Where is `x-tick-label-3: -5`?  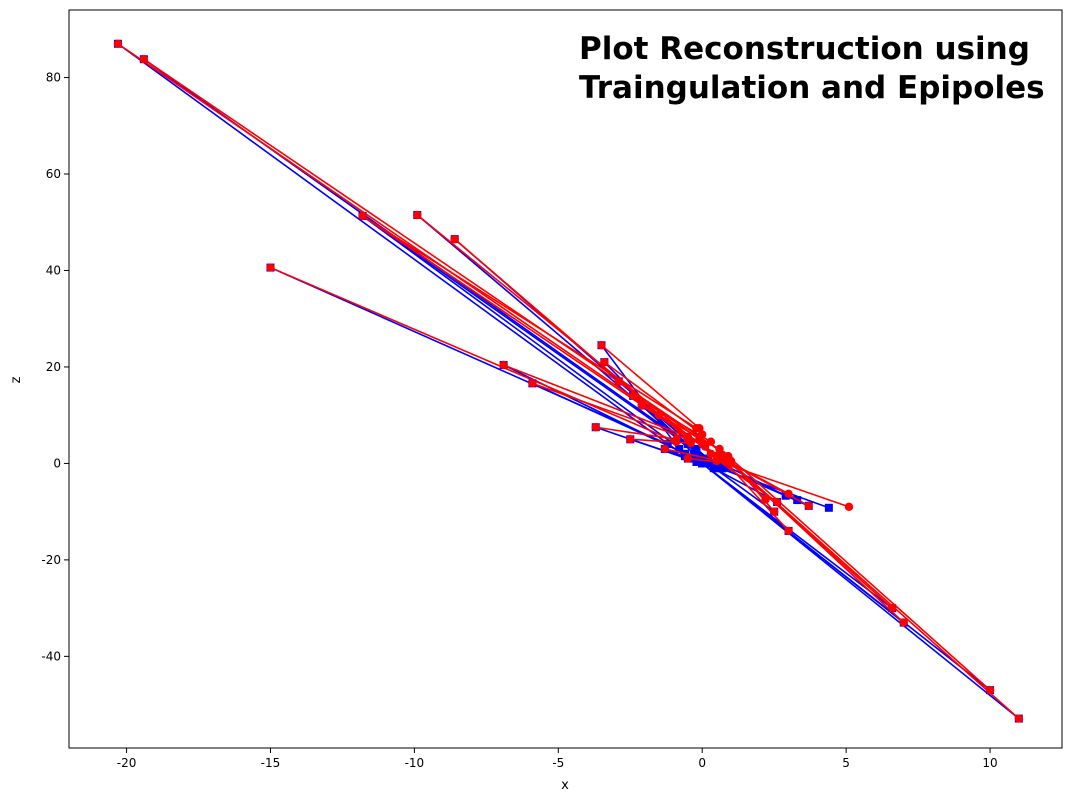 x-tick-label-3: -5 is located at coordinates (558, 763).